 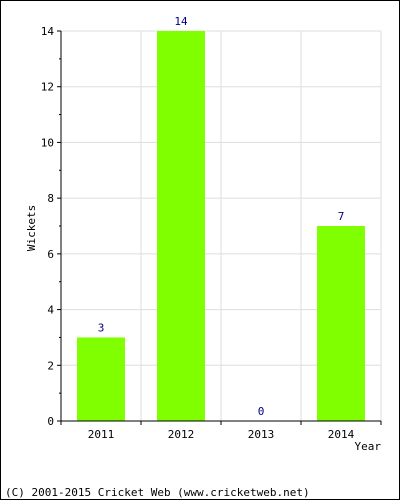 I want to click on y-tick-label: 8, so click(x=50, y=198).